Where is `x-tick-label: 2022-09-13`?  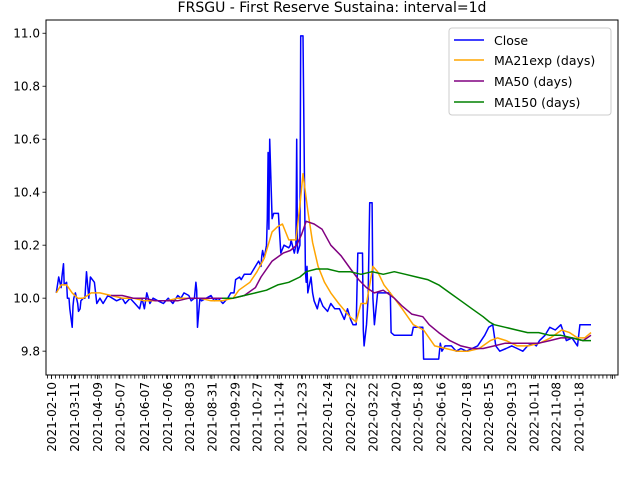 x-tick-label: 2022-09-13 is located at coordinates (512, 417).